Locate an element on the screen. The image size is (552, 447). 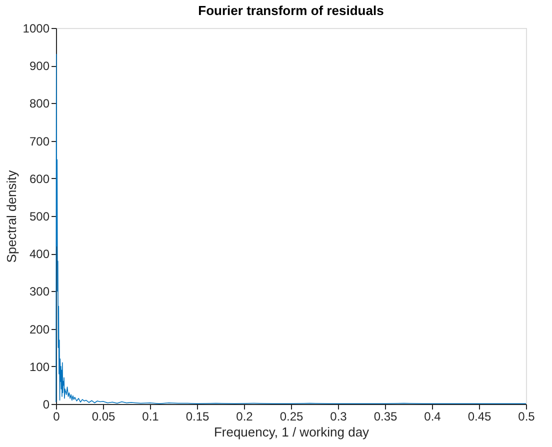
x-tick-label: 0.45 is located at coordinates (480, 417).